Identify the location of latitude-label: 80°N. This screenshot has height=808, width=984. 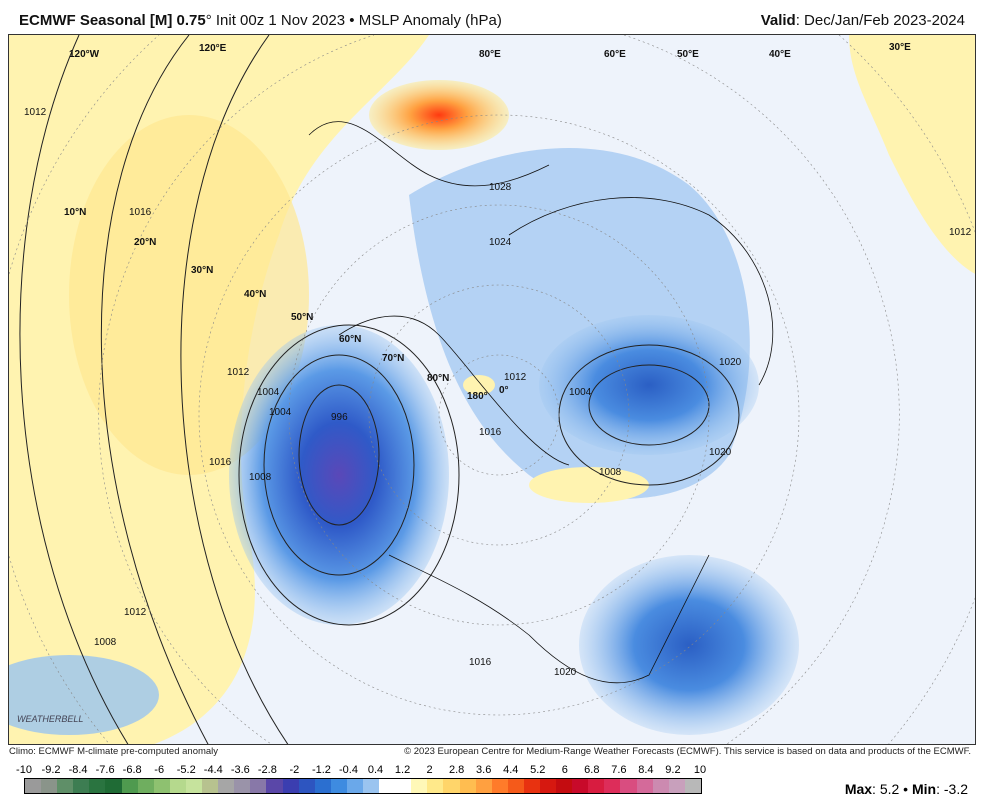
(438, 378).